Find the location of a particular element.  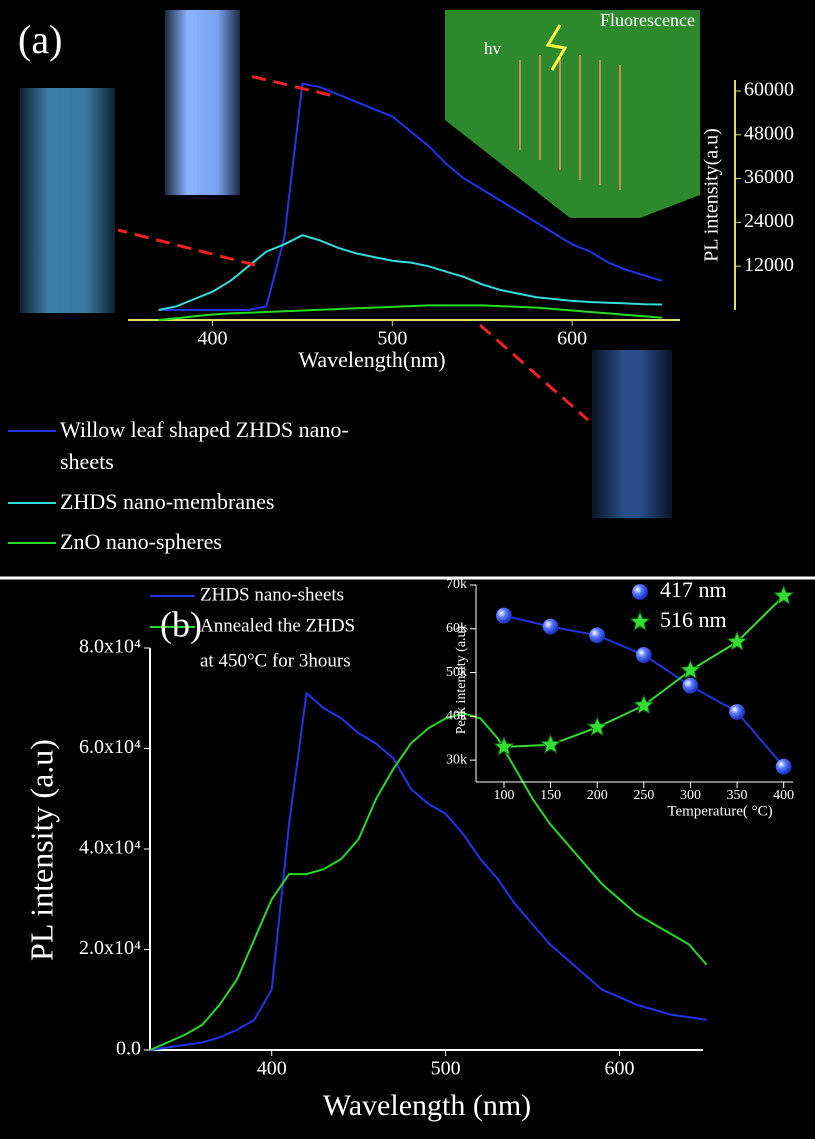

legend-label: ZHDS nano-membranes is located at coordinates (167, 501).